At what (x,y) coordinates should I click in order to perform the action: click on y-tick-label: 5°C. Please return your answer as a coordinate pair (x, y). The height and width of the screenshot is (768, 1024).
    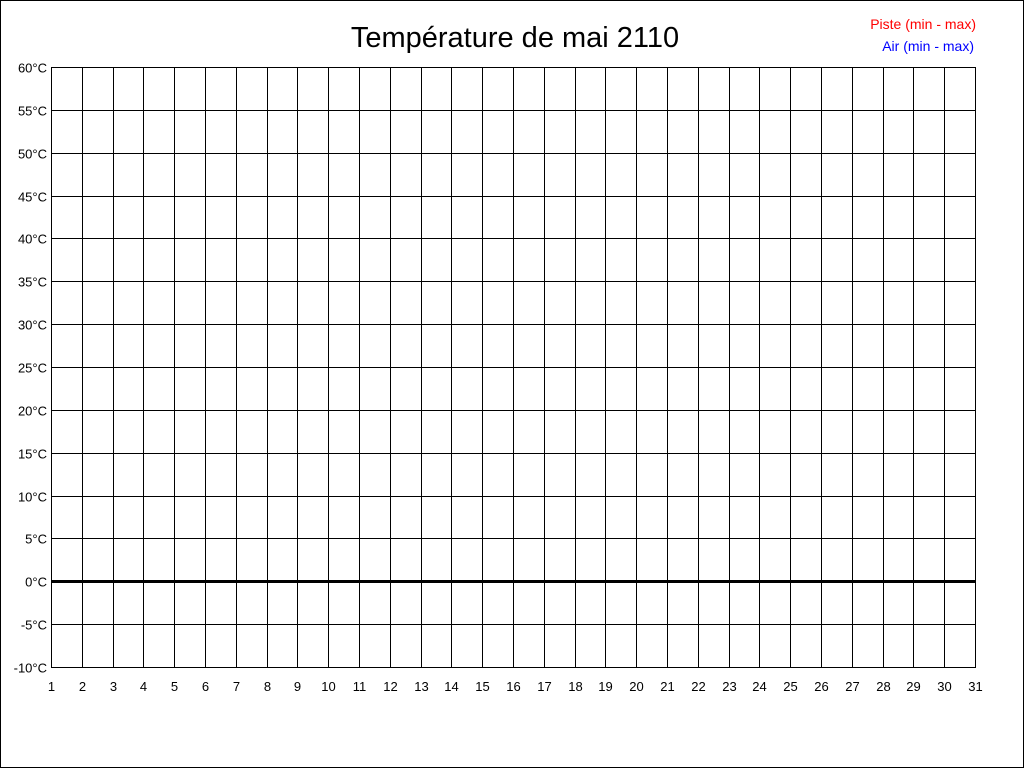
    Looking at the image, I should click on (36, 539).